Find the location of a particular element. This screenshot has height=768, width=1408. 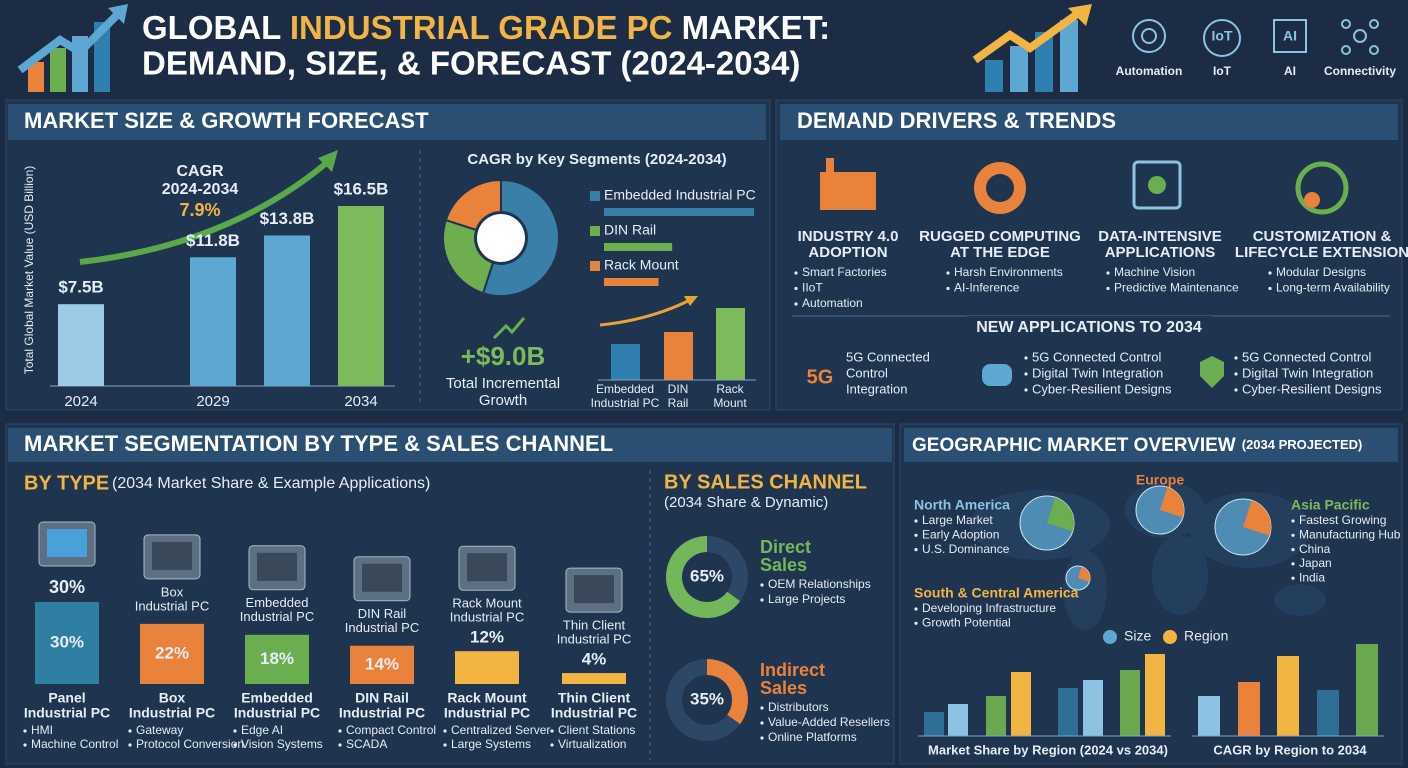

device-screen is located at coordinates (172, 555).